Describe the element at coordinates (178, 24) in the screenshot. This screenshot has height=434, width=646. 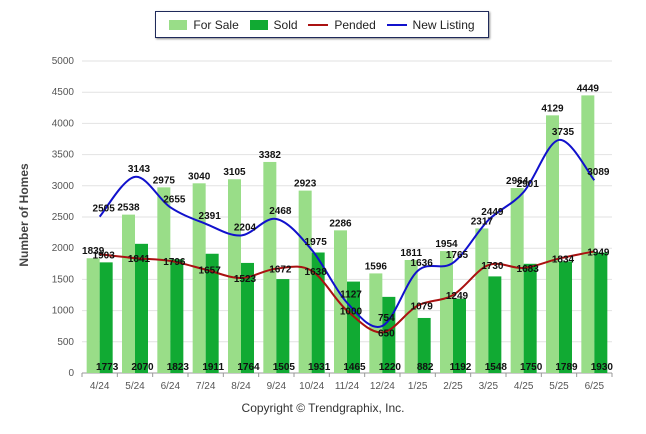
I see `for-sale-swatch` at that location.